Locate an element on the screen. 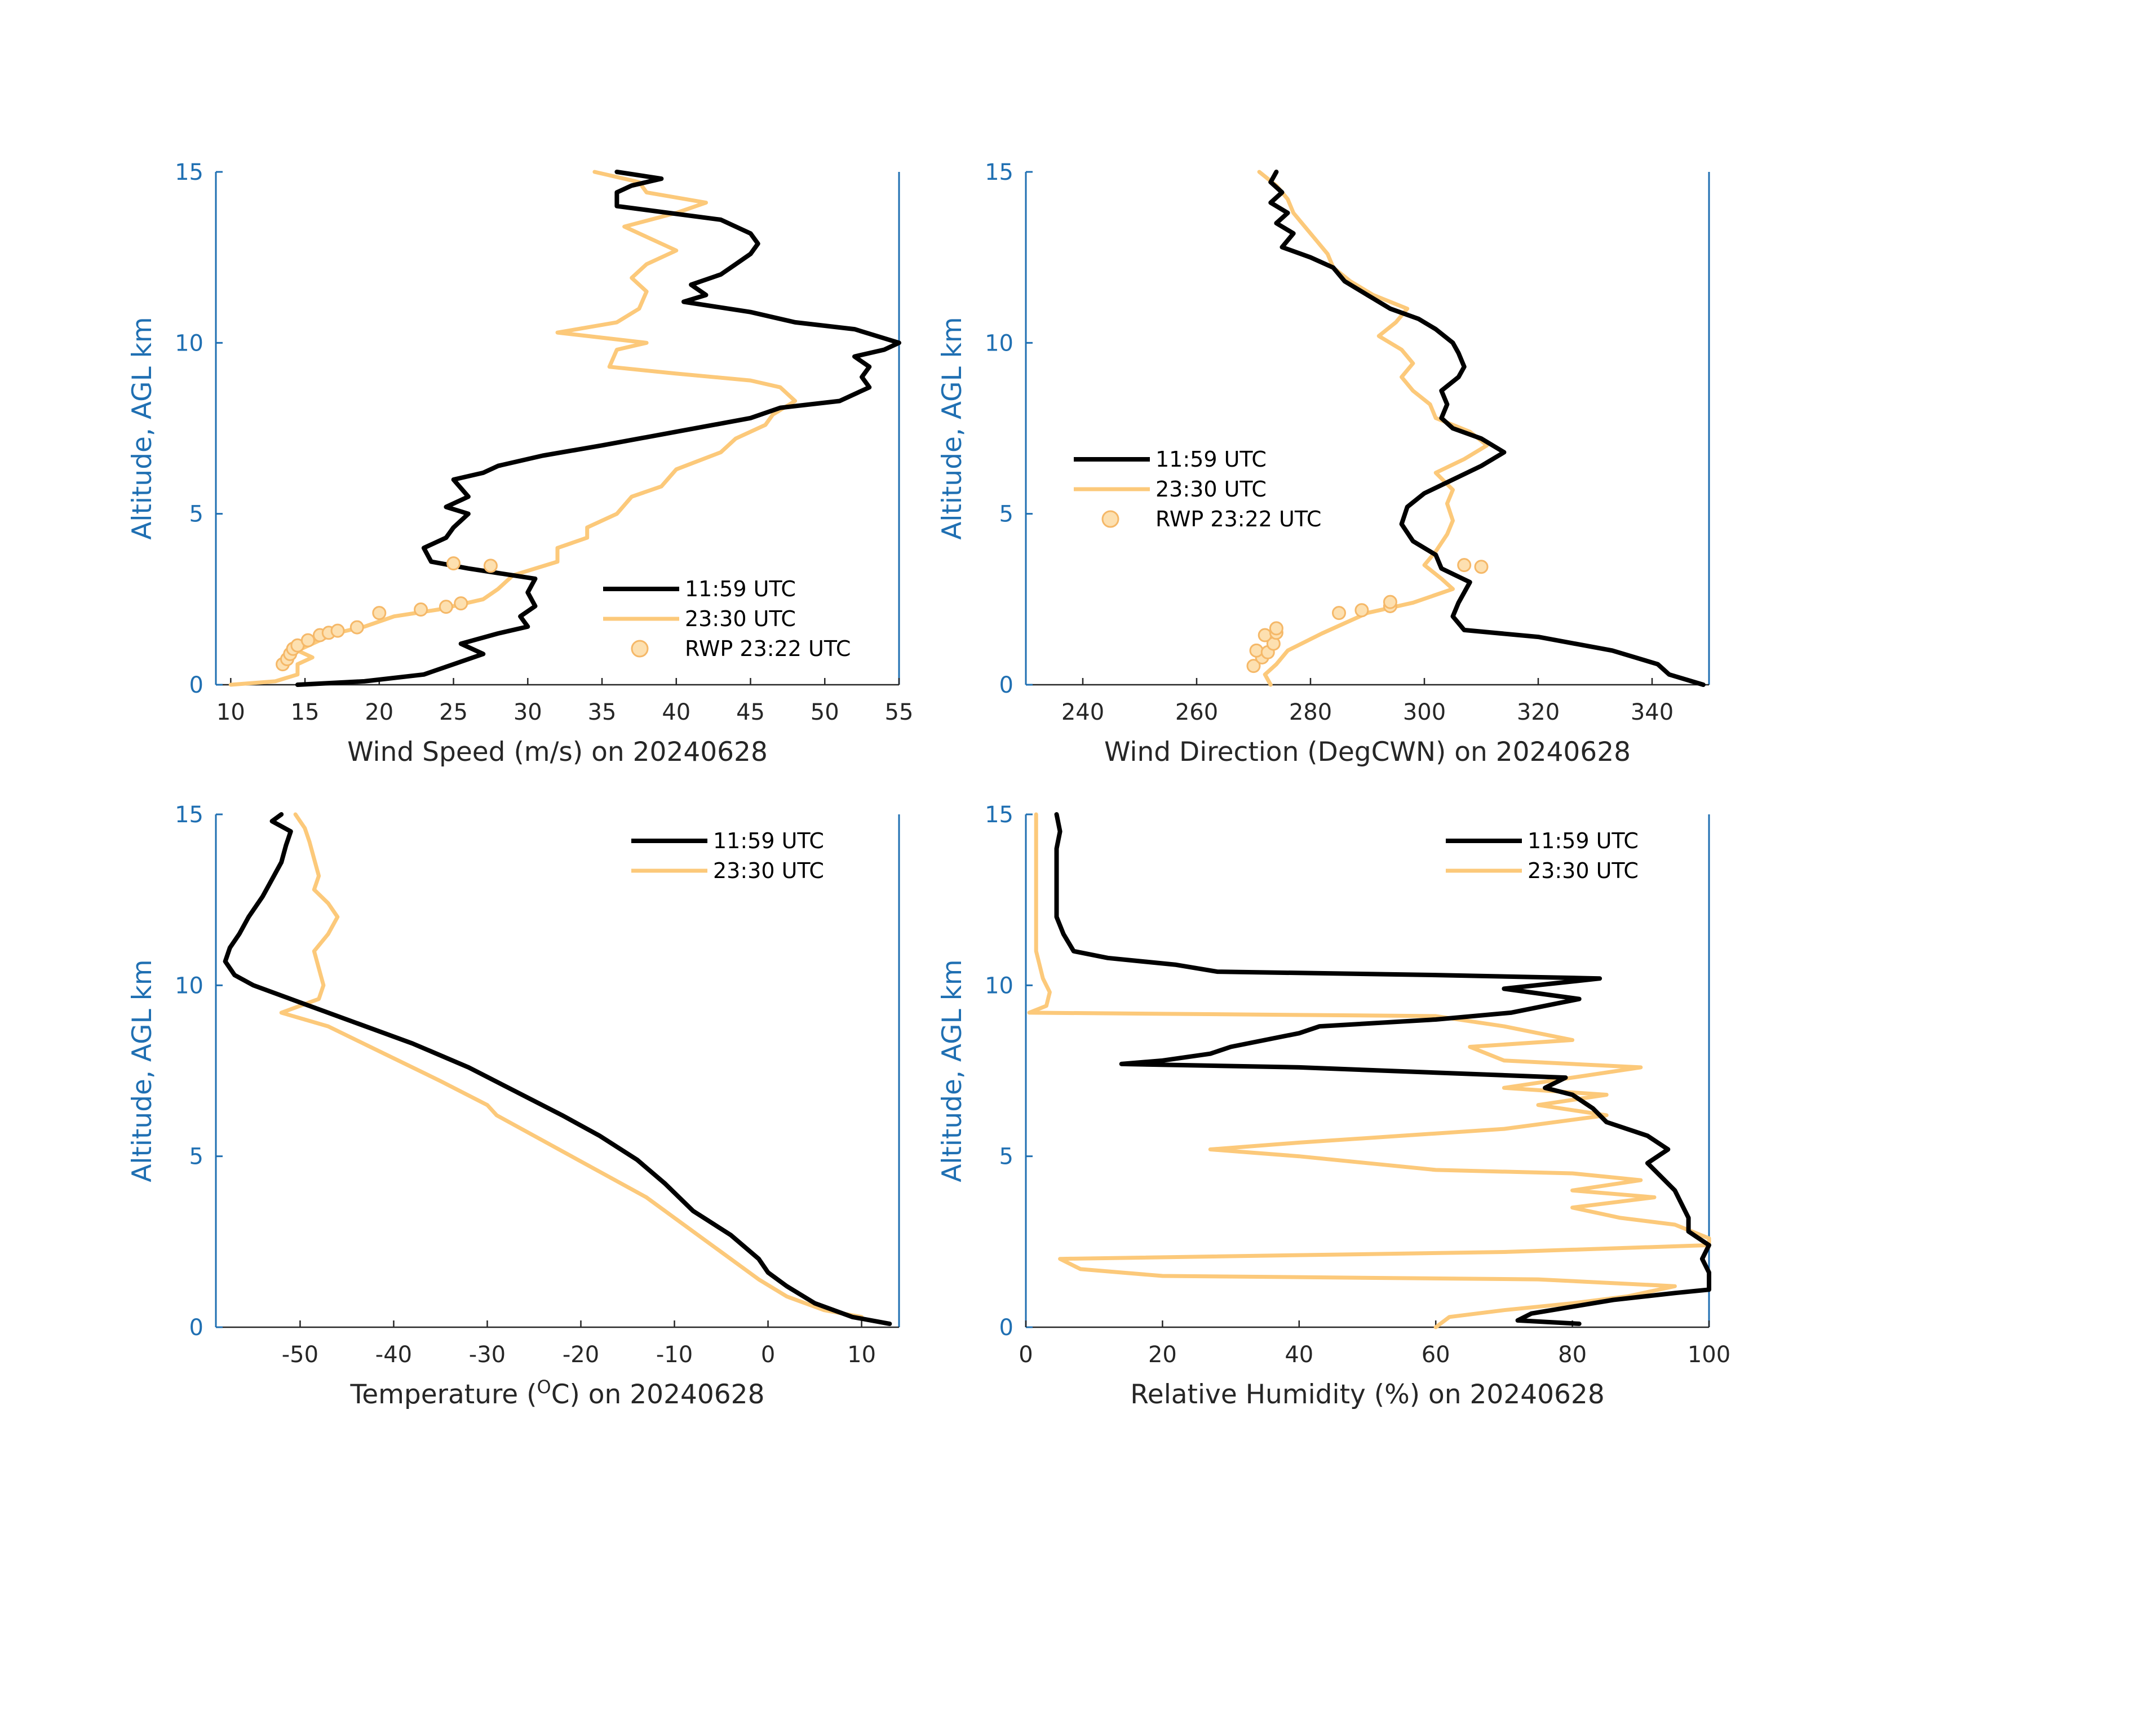 This screenshot has width=2156, height=1733. x-tick-label: 15 is located at coordinates (305, 712).